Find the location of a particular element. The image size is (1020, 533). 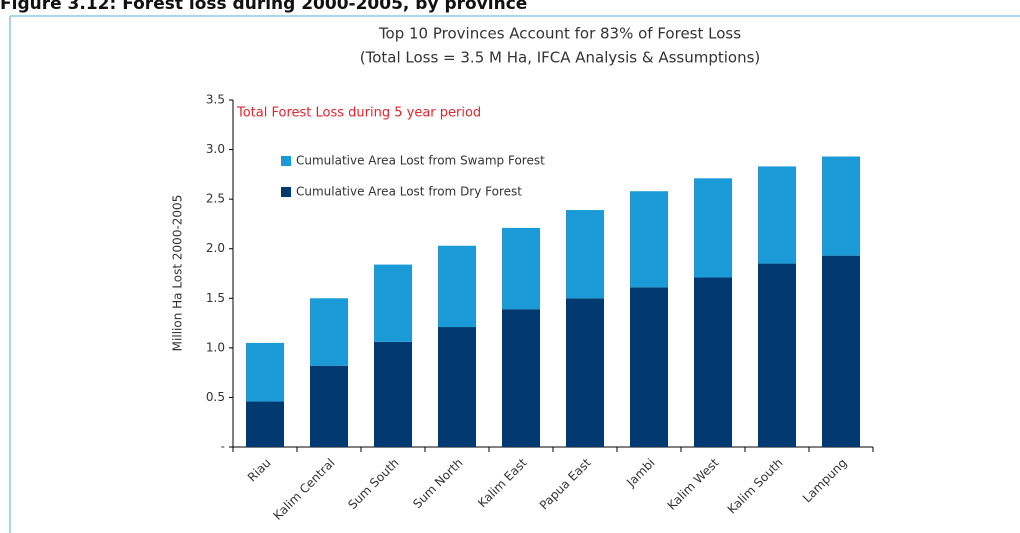

y-axis-label: Million Ha Lost 2000-2005 is located at coordinates (178, 273).